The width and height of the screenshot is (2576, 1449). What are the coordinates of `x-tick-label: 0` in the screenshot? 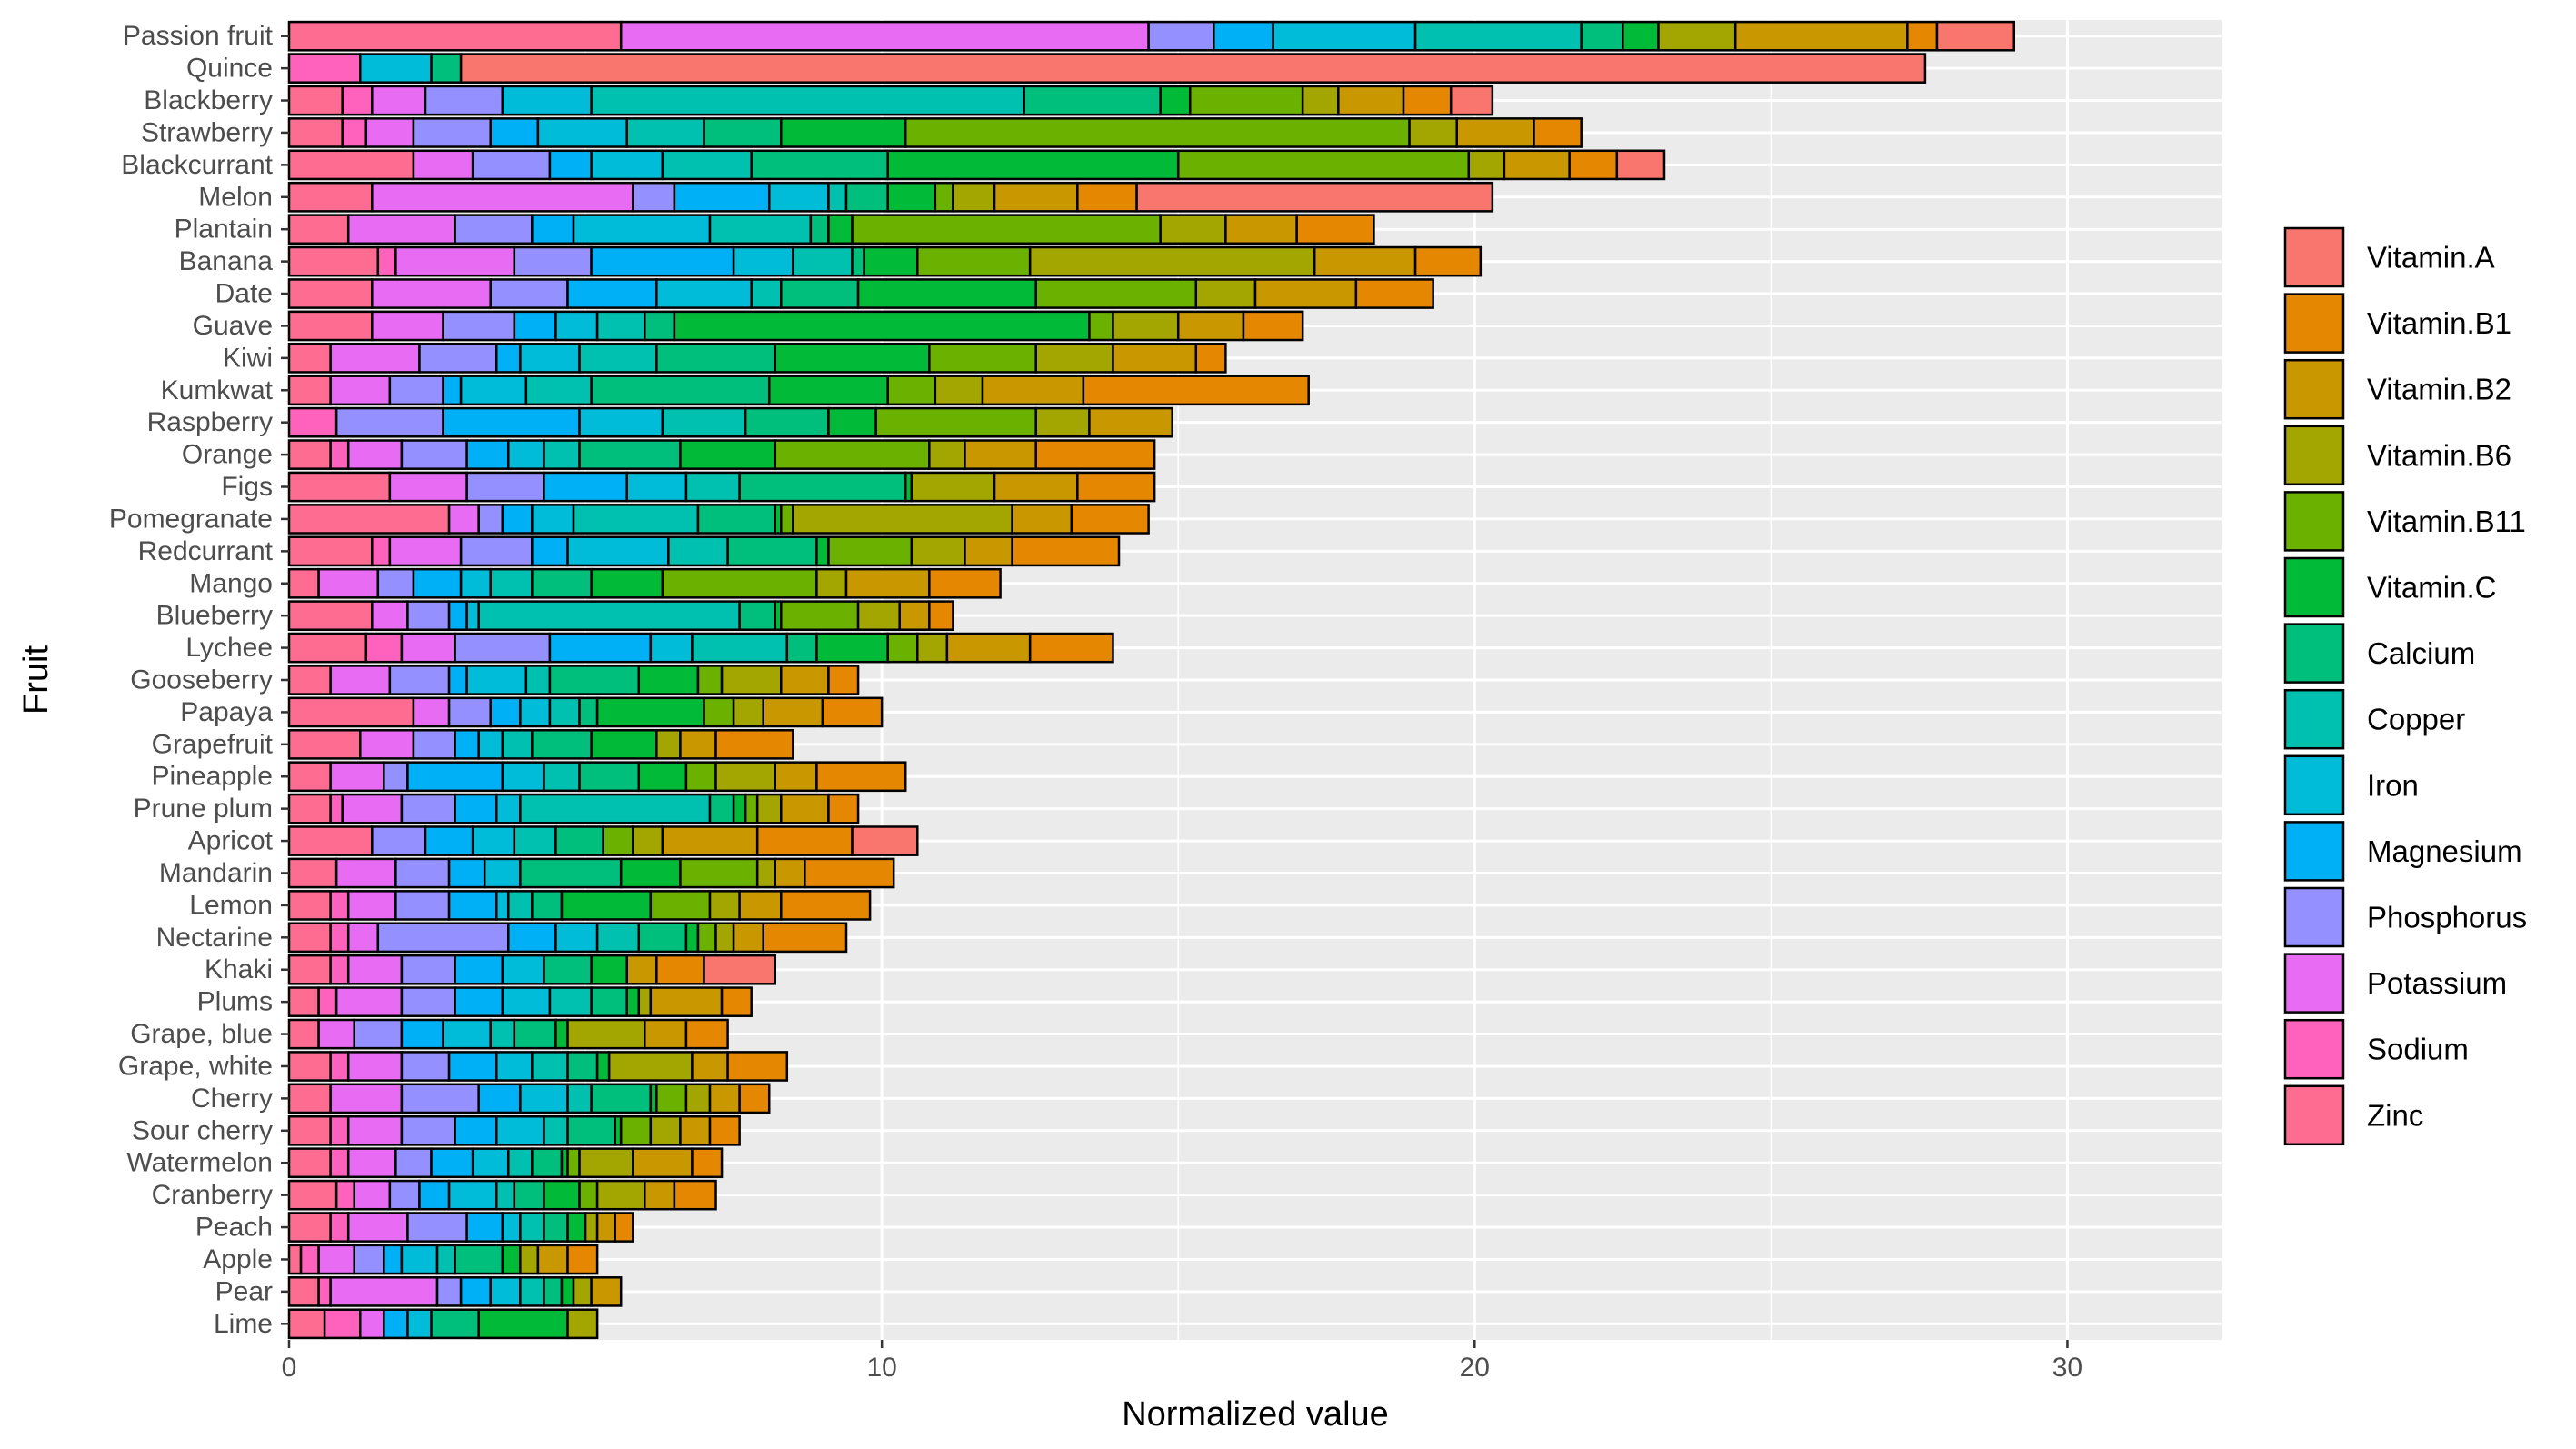 It's located at (289, 1368).